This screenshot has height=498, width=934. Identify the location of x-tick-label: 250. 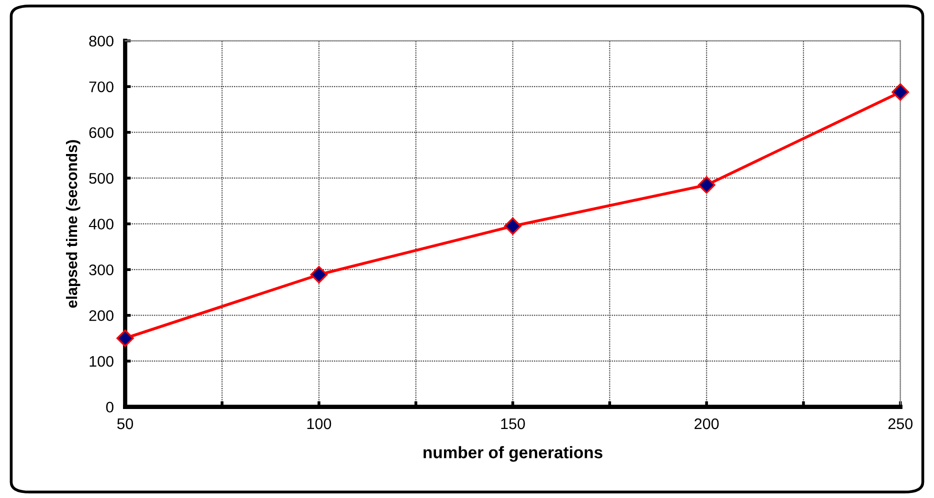
(900, 424).